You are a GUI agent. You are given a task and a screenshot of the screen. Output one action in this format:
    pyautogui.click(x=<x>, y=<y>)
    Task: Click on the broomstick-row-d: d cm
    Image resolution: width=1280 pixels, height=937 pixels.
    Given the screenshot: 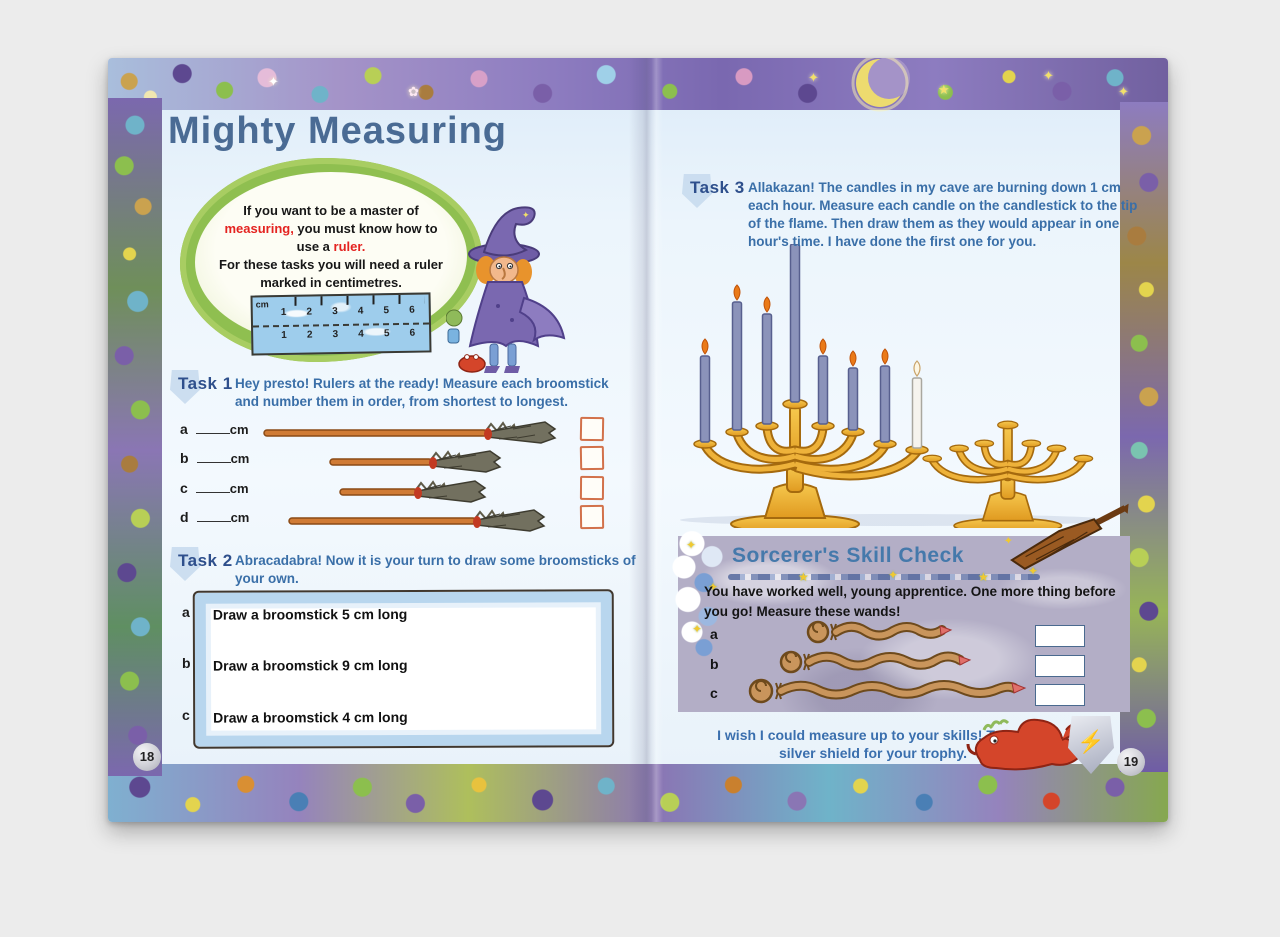 What is the action you would take?
    pyautogui.click(x=214, y=517)
    